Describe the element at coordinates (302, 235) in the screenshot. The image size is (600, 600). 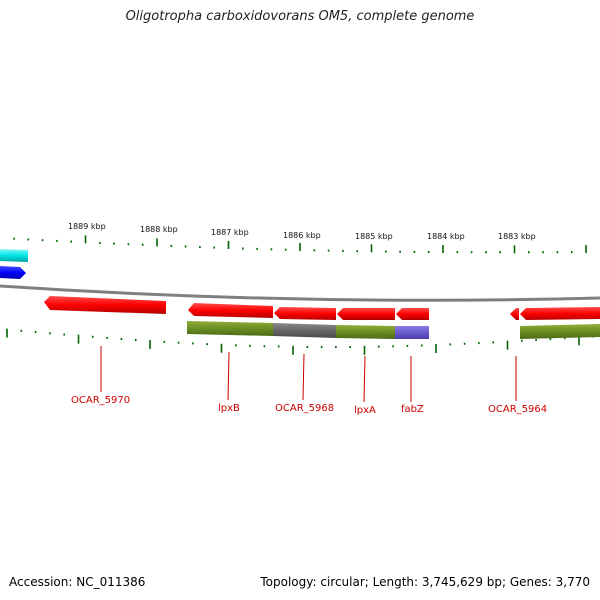
I see `kbp-label: 1886 kbp` at that location.